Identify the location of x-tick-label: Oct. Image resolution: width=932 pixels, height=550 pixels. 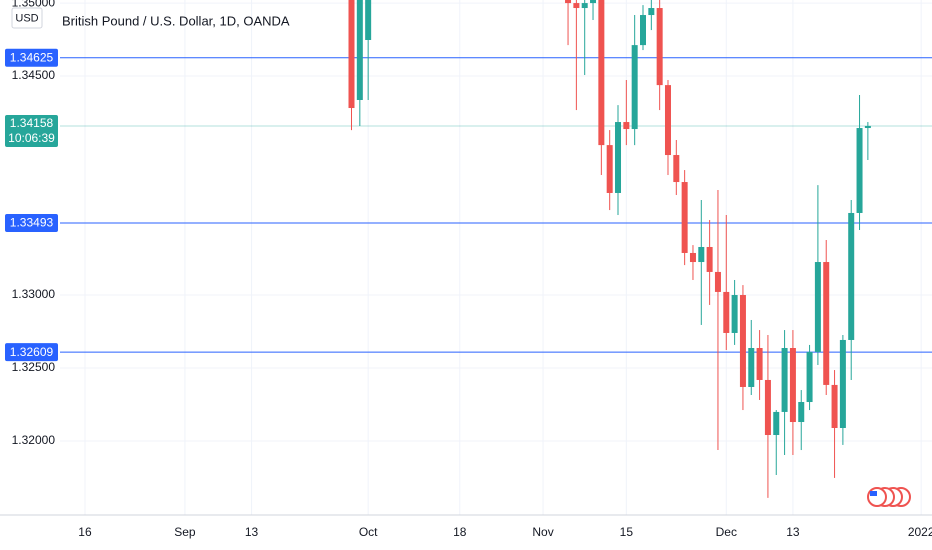
(368, 532).